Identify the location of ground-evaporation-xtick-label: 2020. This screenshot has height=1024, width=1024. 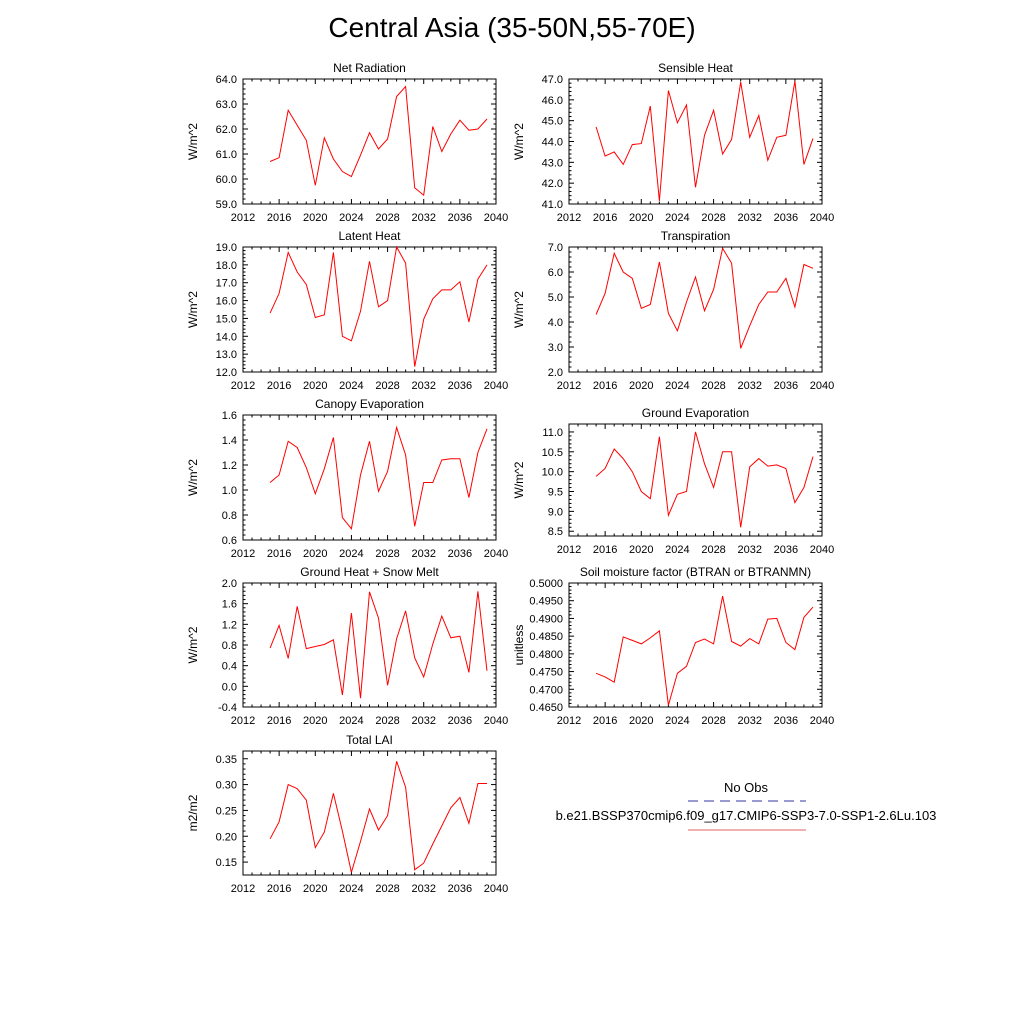
(641, 550).